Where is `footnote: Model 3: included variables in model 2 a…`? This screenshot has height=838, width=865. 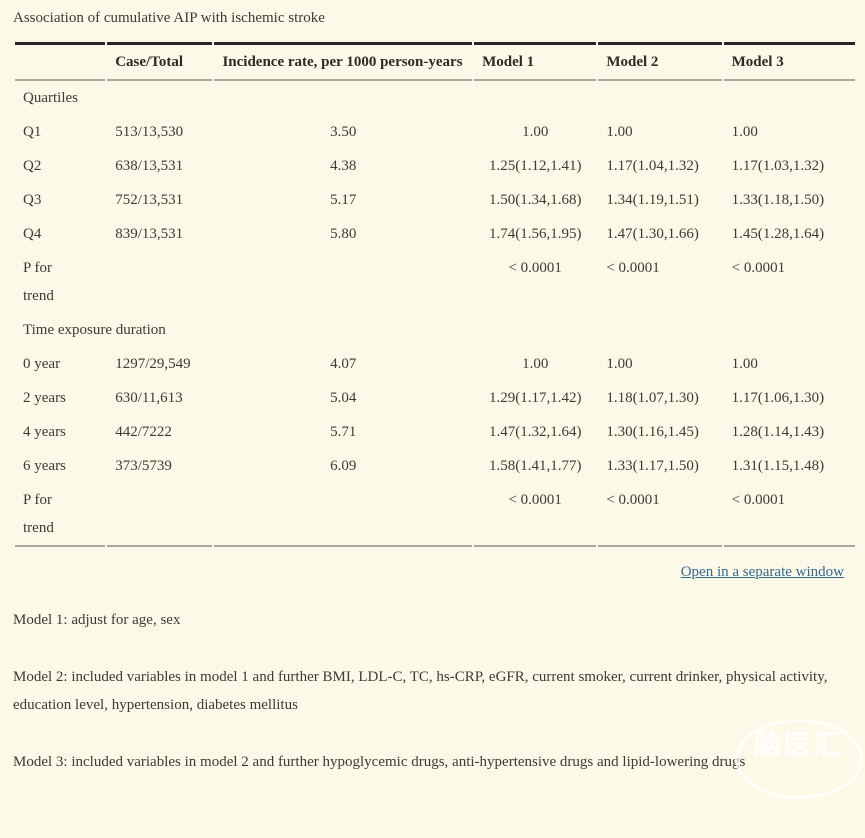
footnote: Model 3: included variables in model 2 a… is located at coordinates (379, 762).